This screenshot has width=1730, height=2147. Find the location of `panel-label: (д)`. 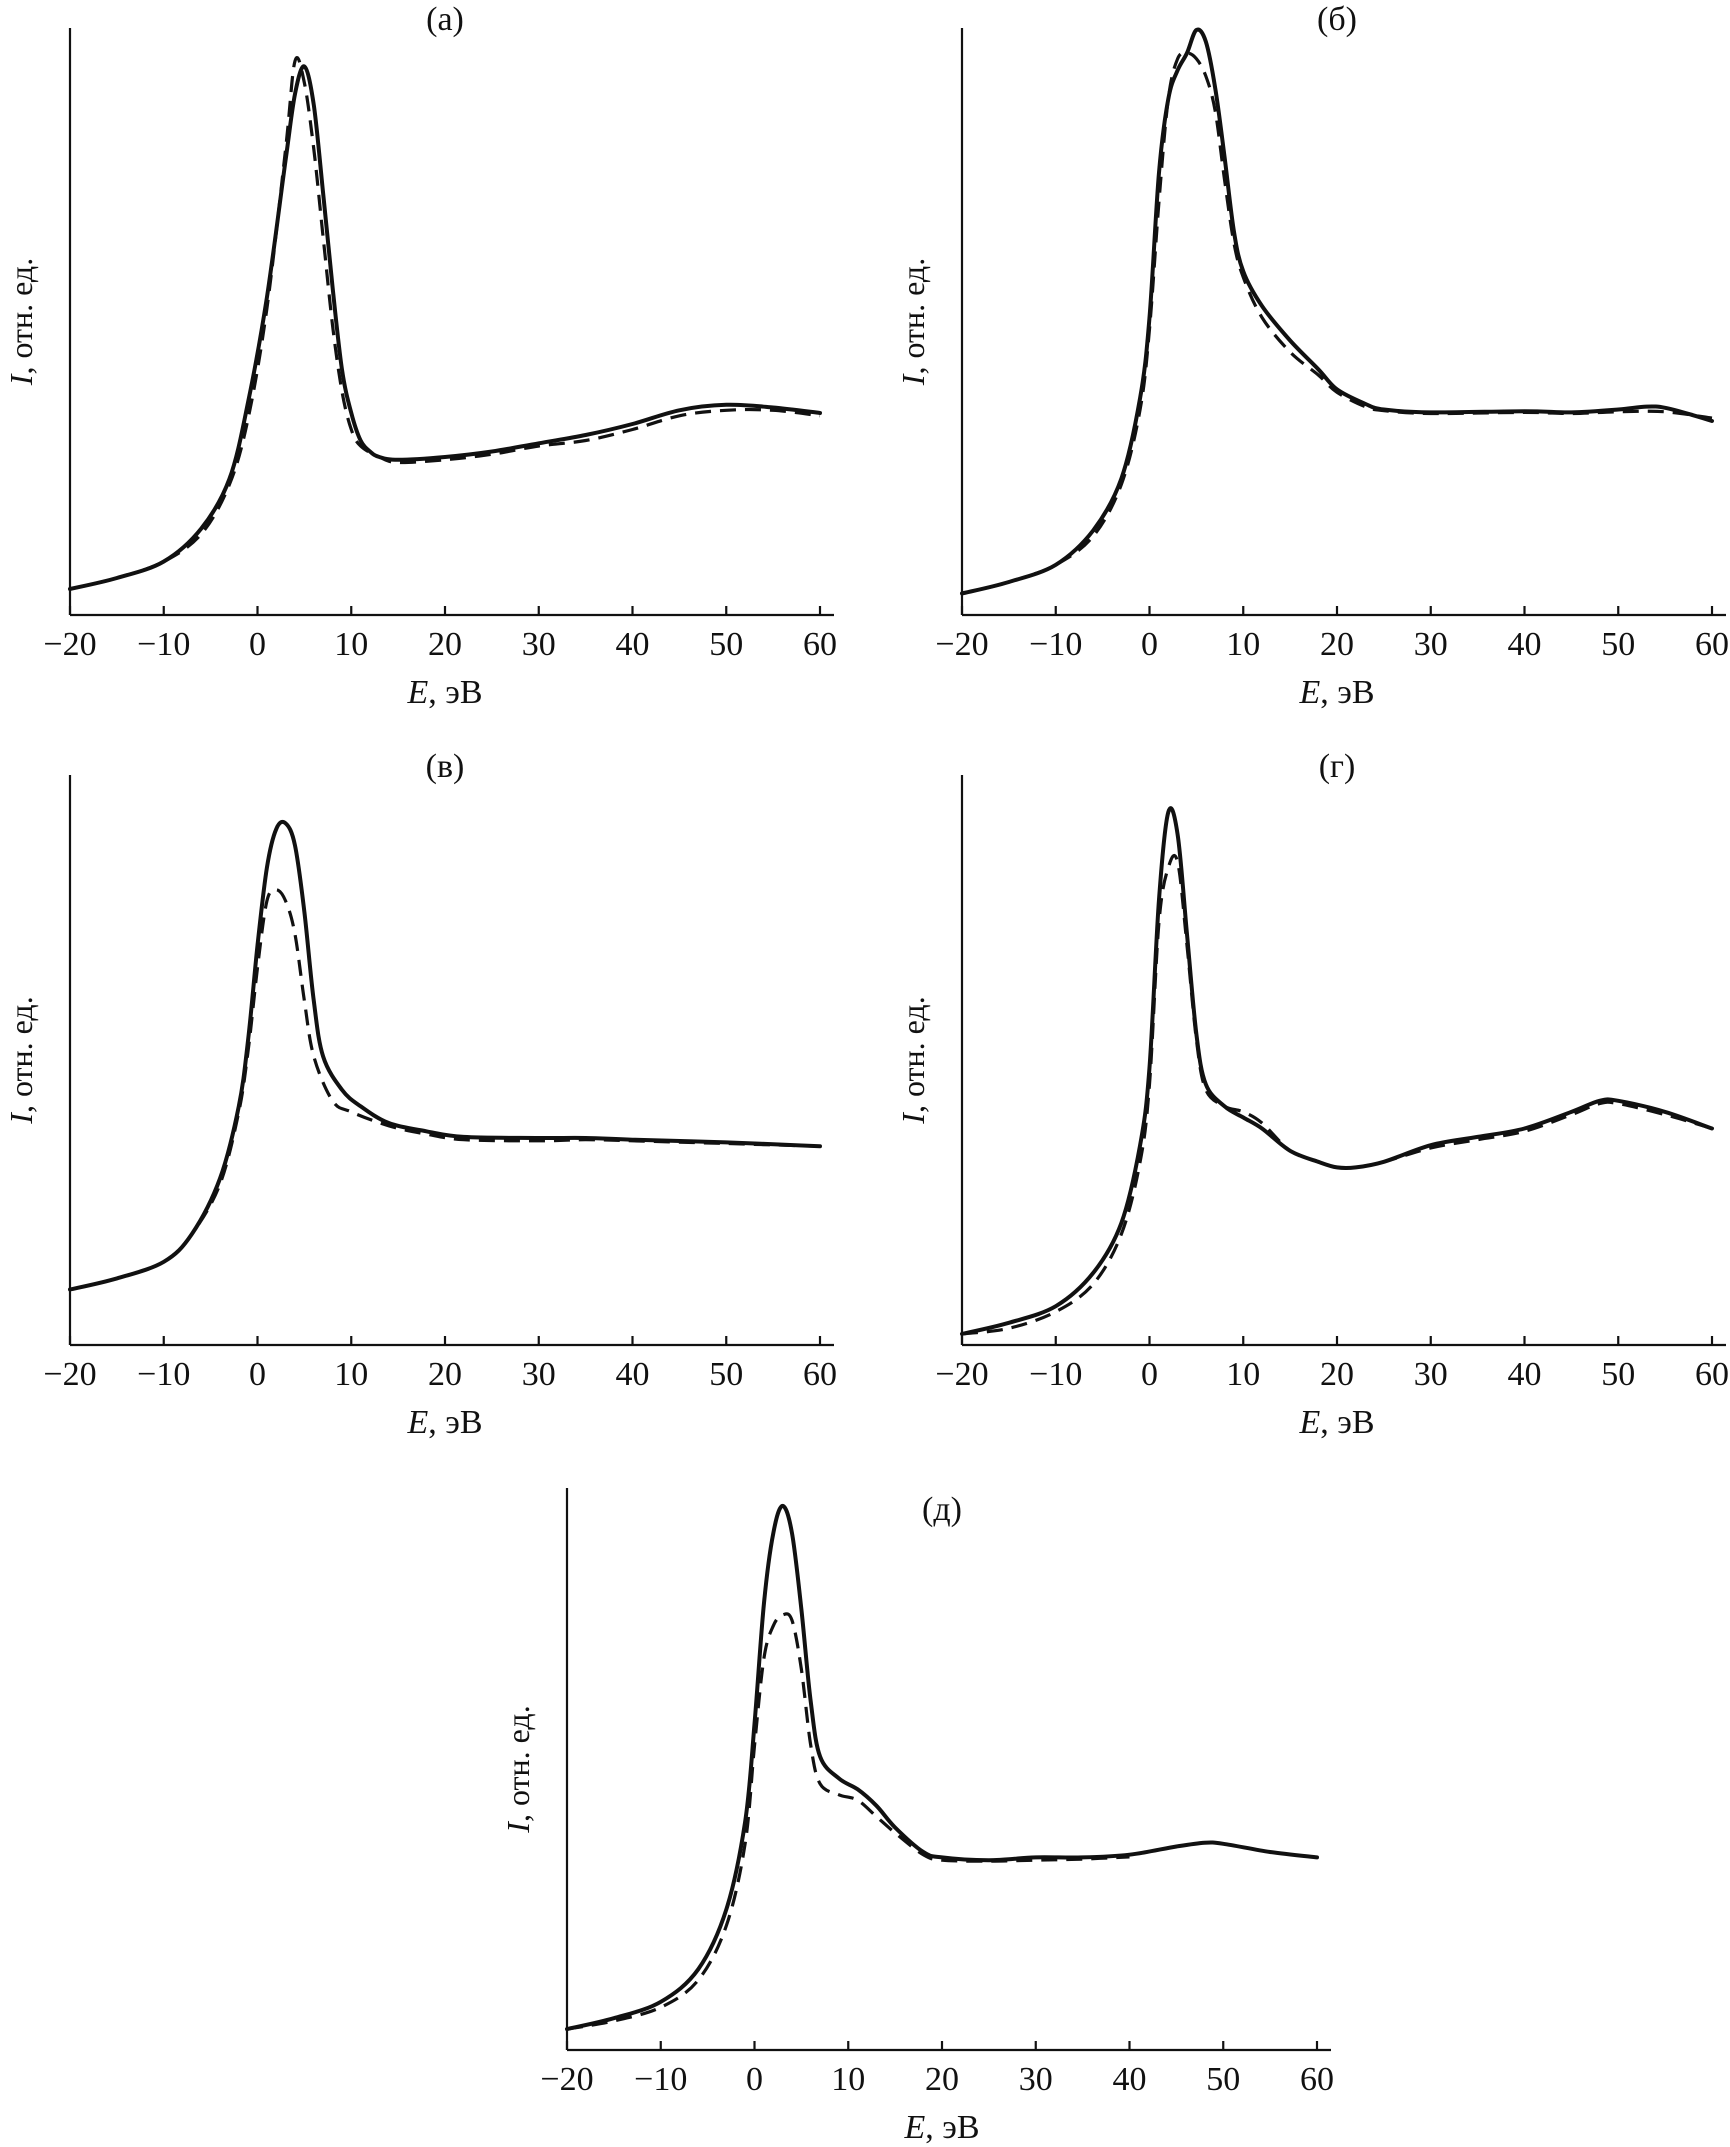

panel-label: (д) is located at coordinates (942, 1509).